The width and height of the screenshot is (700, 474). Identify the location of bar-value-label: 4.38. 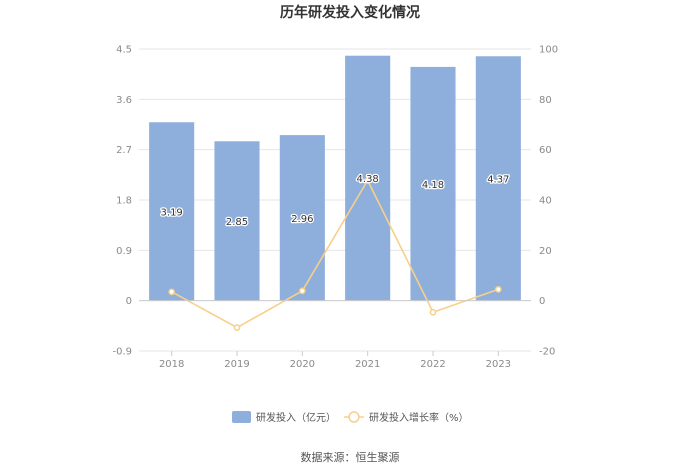
(368, 179).